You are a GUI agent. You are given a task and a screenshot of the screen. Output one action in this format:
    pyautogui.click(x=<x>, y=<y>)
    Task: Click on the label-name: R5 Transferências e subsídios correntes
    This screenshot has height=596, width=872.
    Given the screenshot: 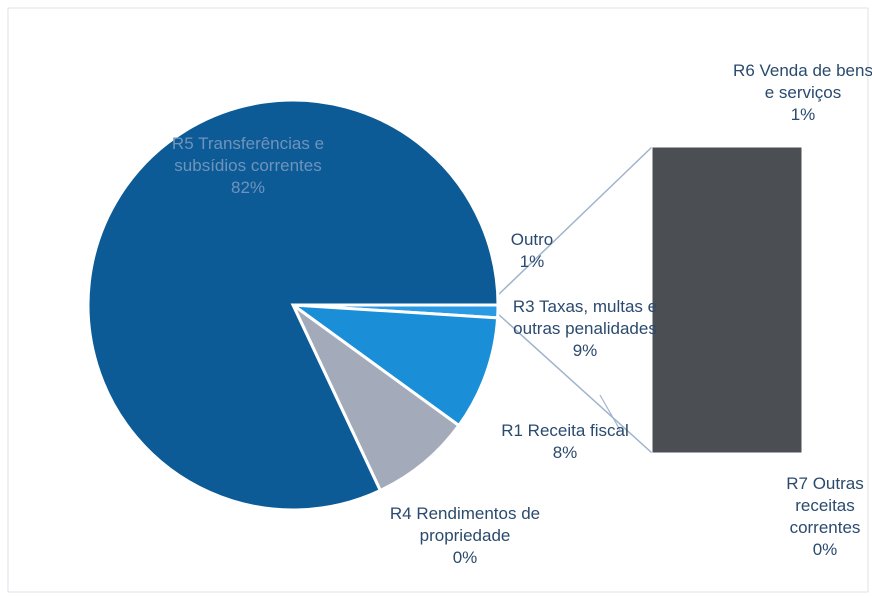 What is the action you would take?
    pyautogui.click(x=248, y=154)
    